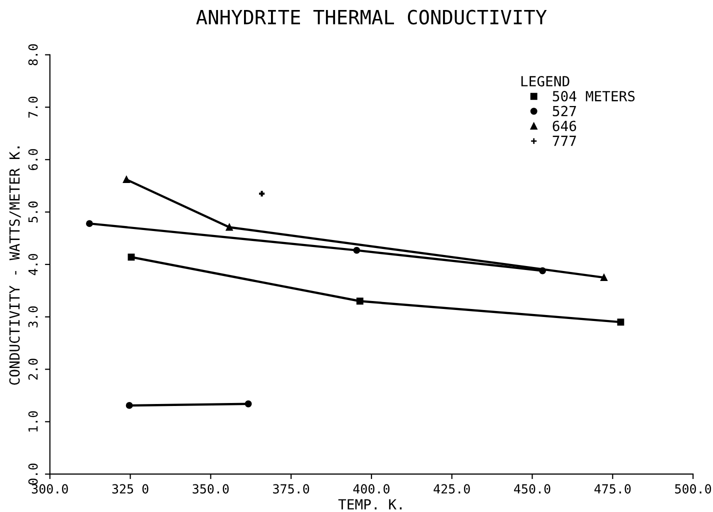 The width and height of the screenshot is (713, 512). Describe the element at coordinates (564, 141) in the screenshot. I see `legend-label: 777` at that location.